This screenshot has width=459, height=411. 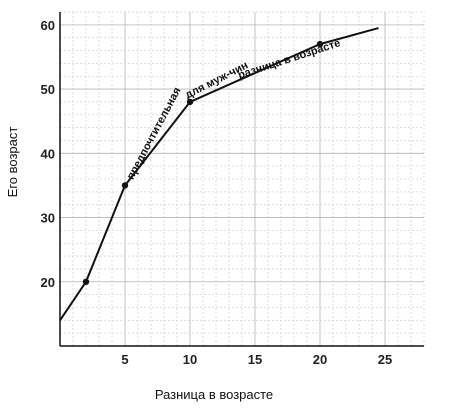 I want to click on y-axis-label: Его возраст, so click(x=12, y=162).